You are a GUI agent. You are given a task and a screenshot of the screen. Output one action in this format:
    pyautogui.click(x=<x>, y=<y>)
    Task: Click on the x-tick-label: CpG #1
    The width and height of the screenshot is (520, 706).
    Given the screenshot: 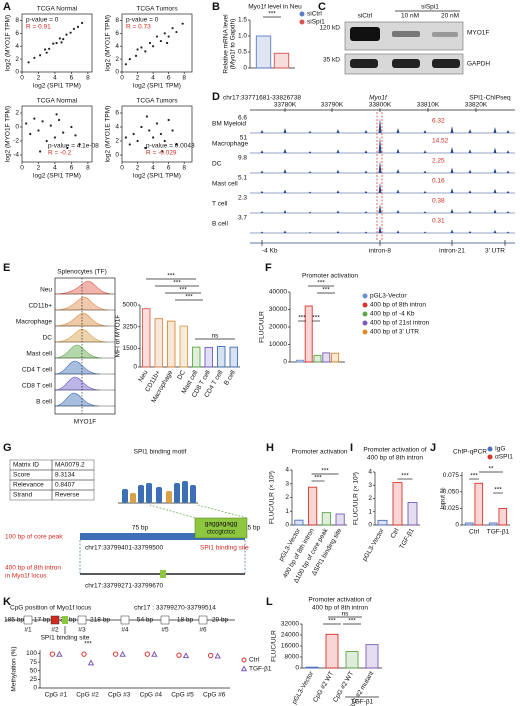 What is the action you would take?
    pyautogui.click(x=56, y=695)
    